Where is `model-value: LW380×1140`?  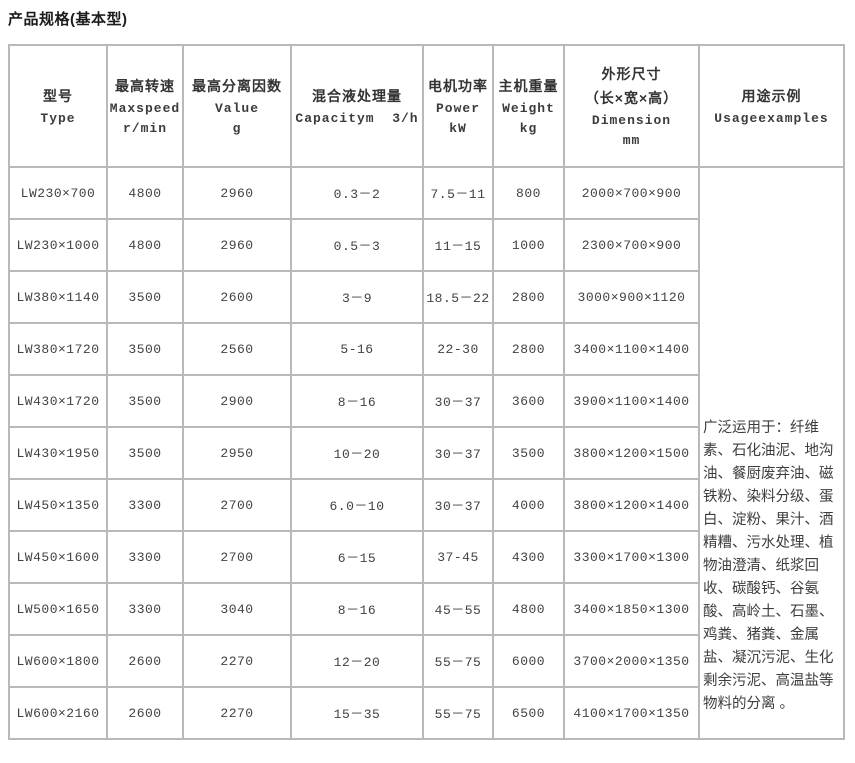
model-value: LW380×1140 is located at coordinates (58, 297).